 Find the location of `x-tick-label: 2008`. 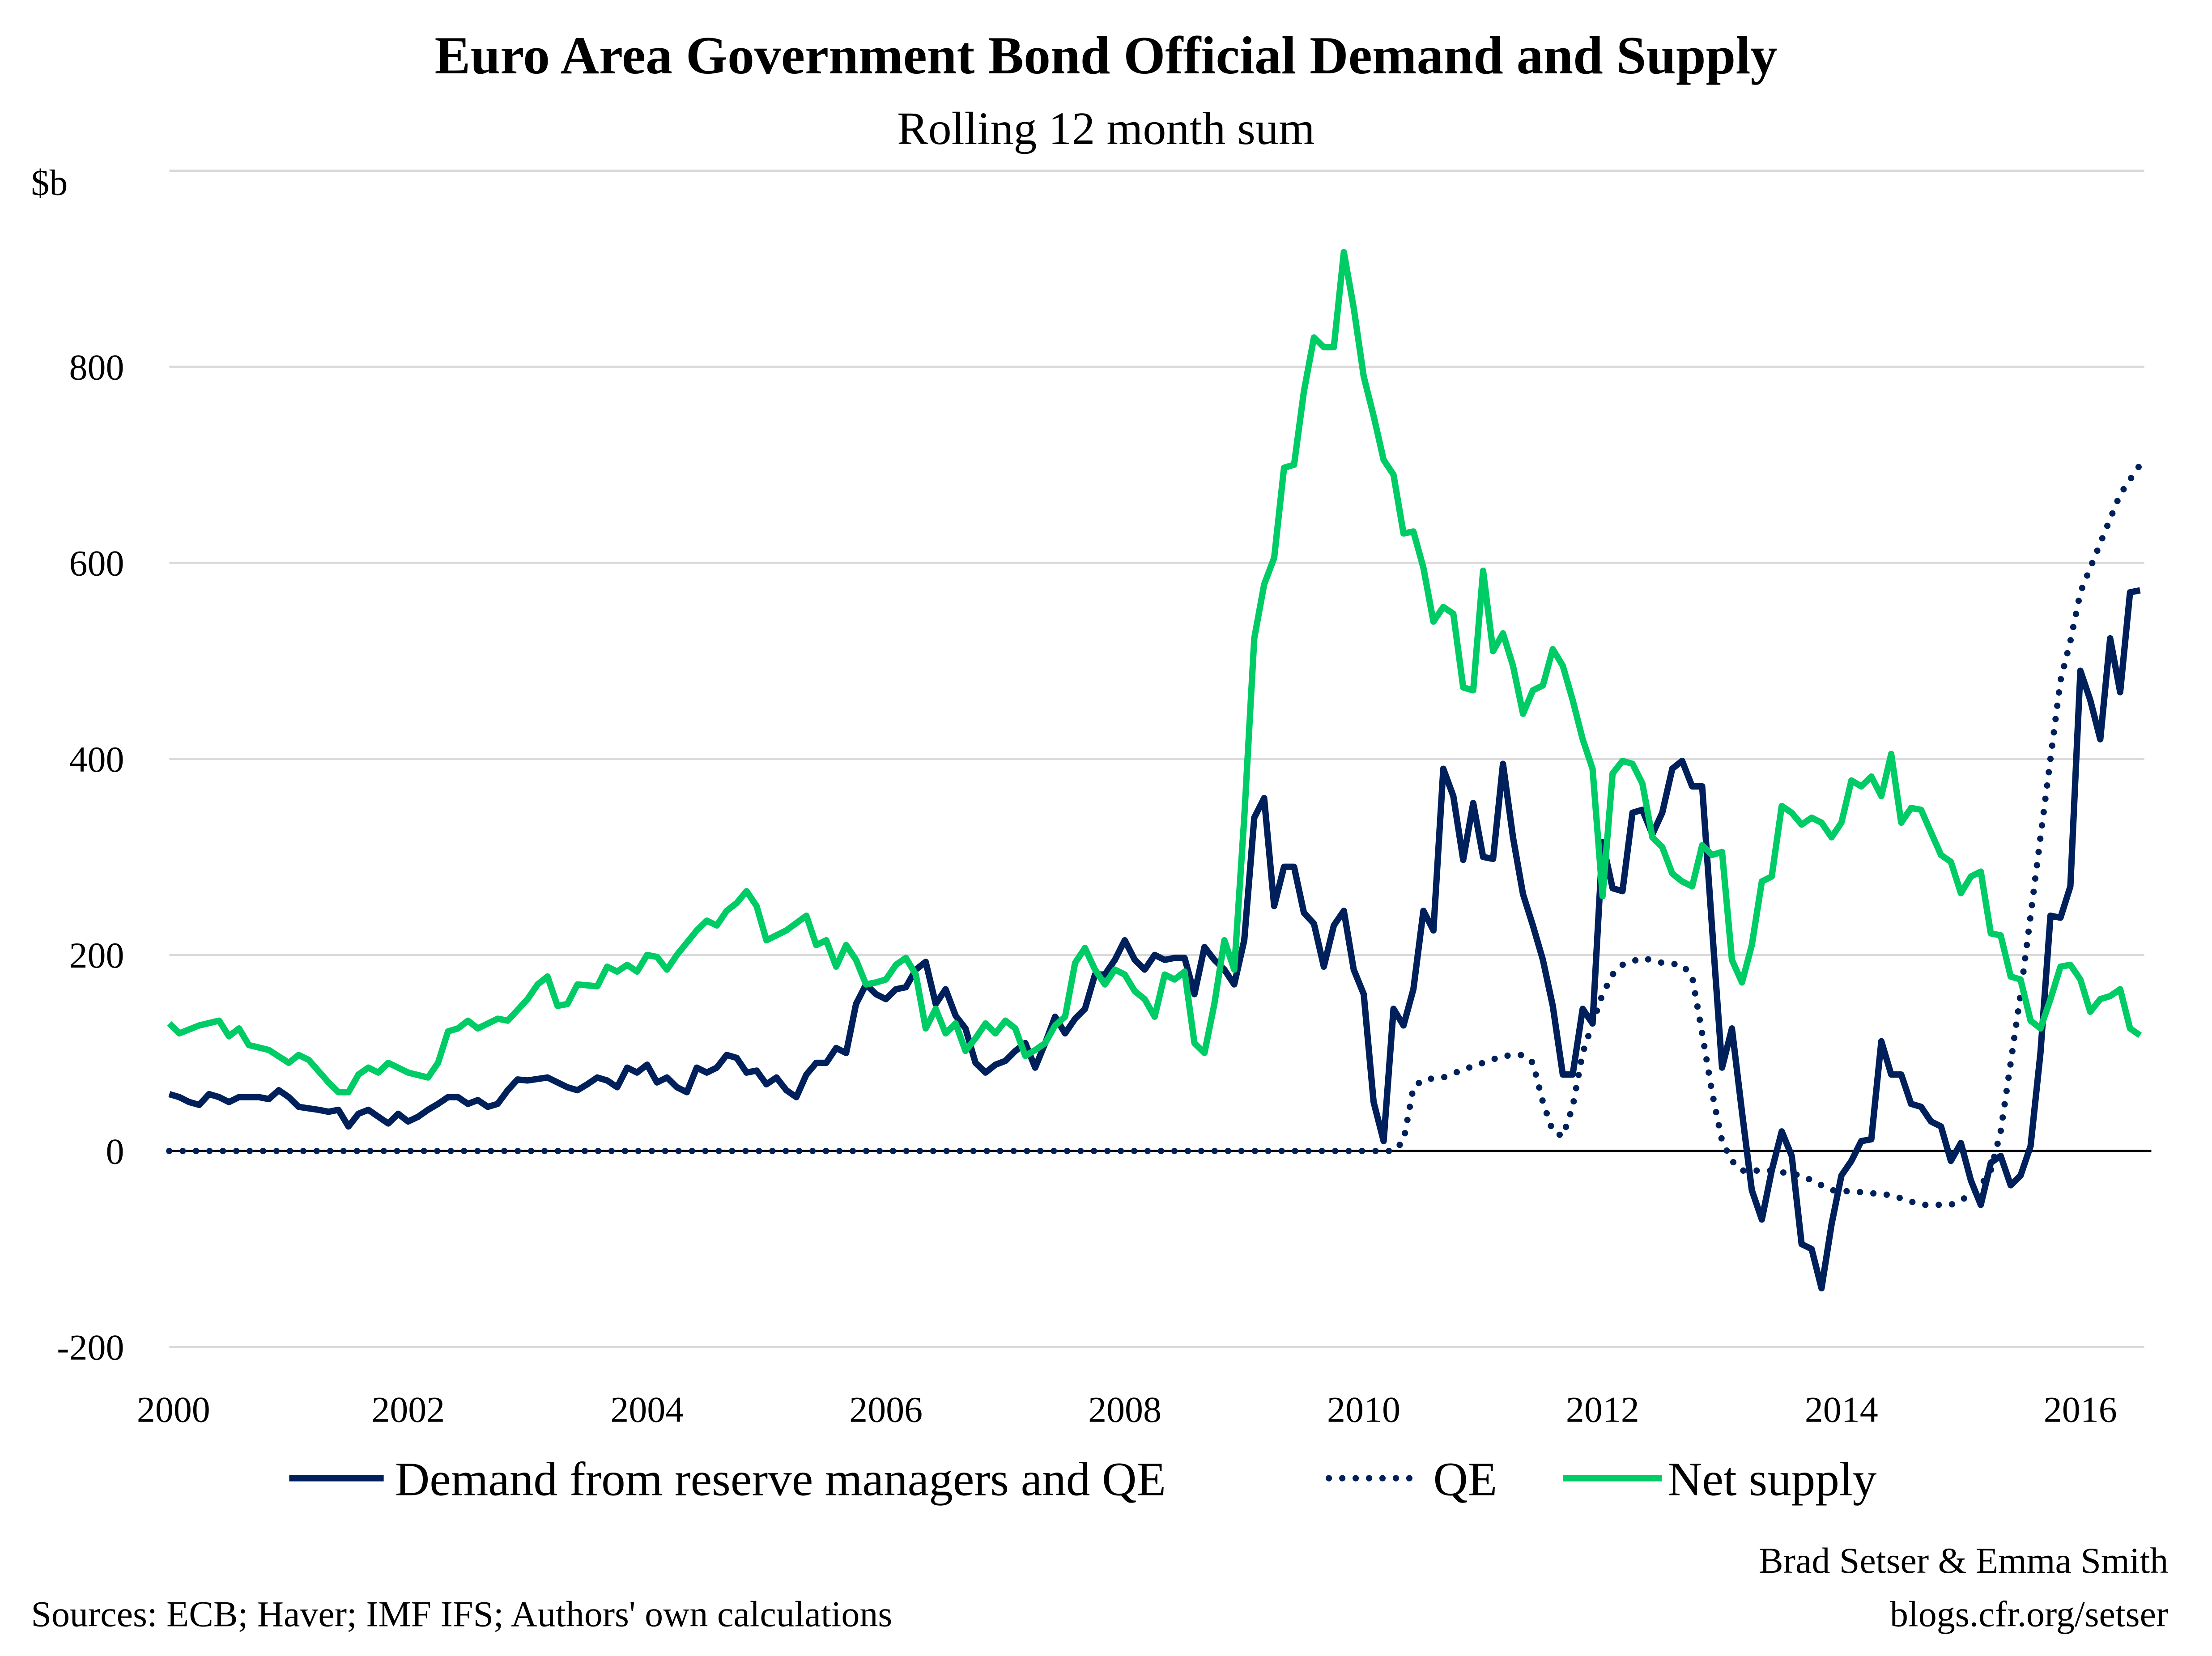

x-tick-label: 2008 is located at coordinates (1124, 1409).